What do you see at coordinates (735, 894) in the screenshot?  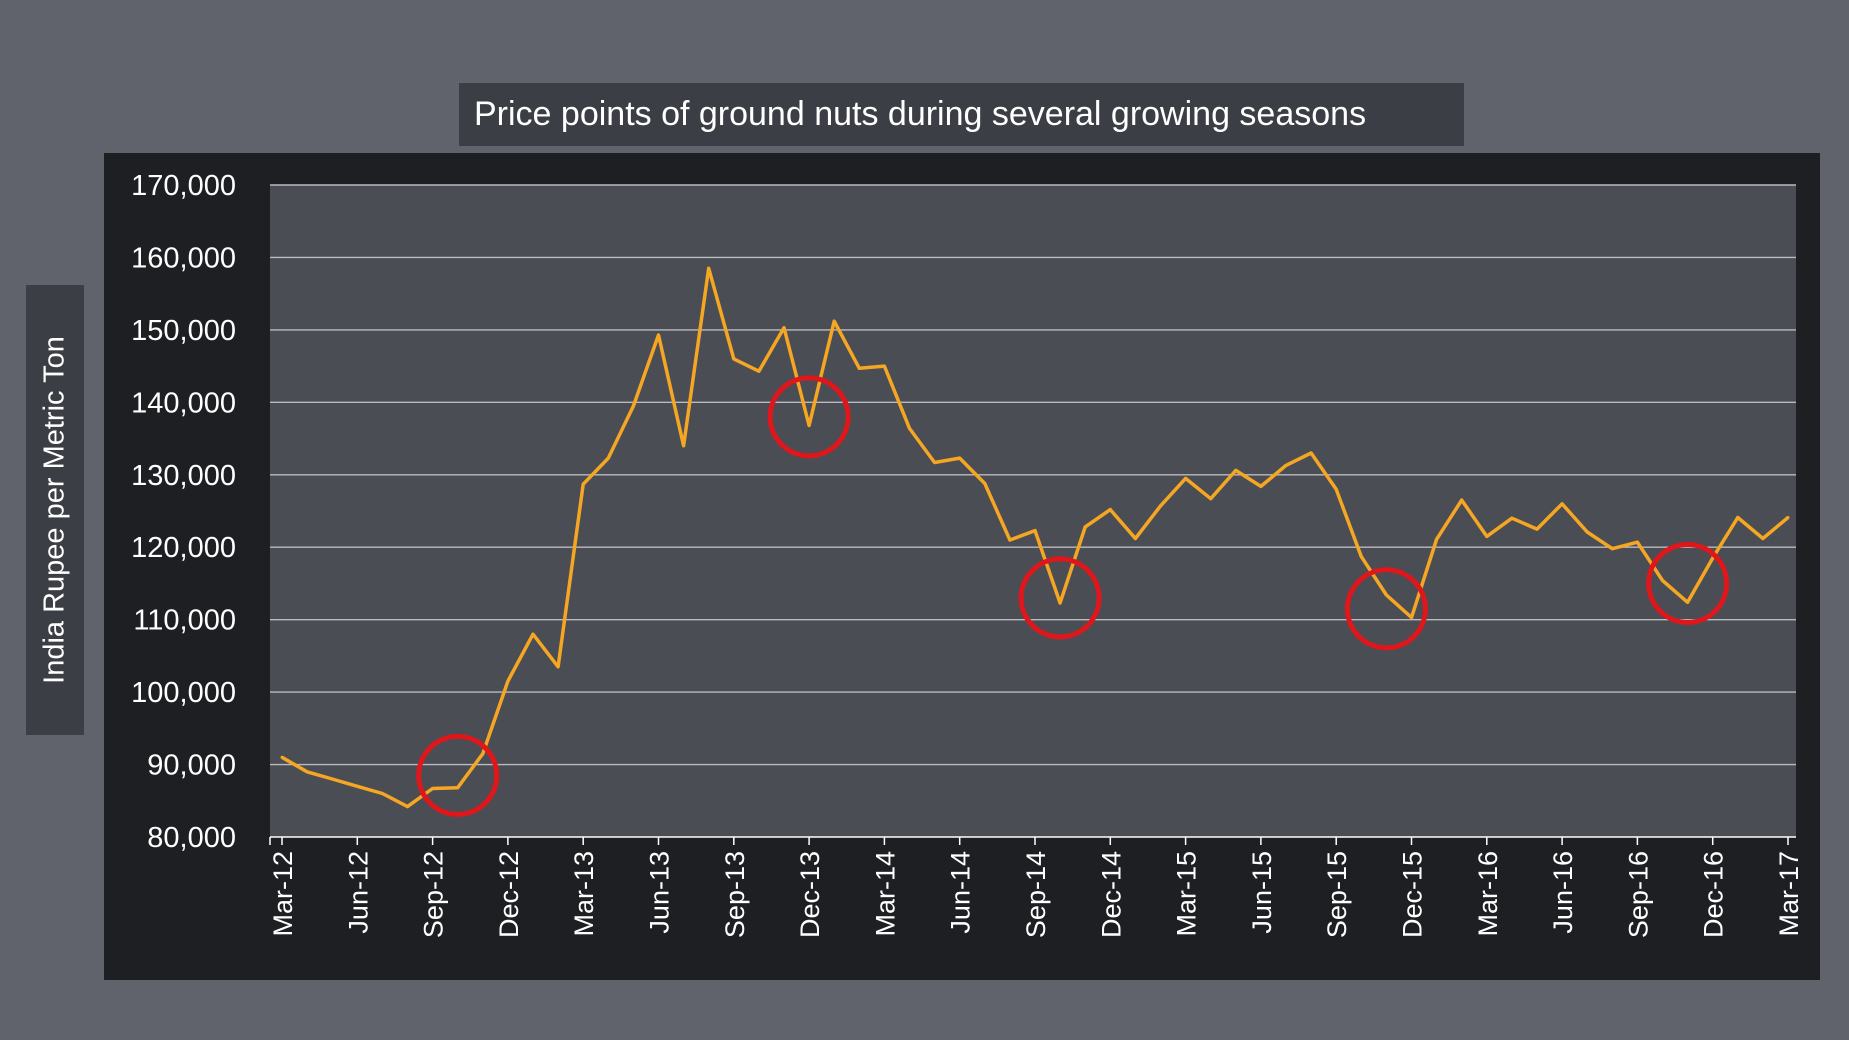 I see `x-tick-label: Sep-13` at bounding box center [735, 894].